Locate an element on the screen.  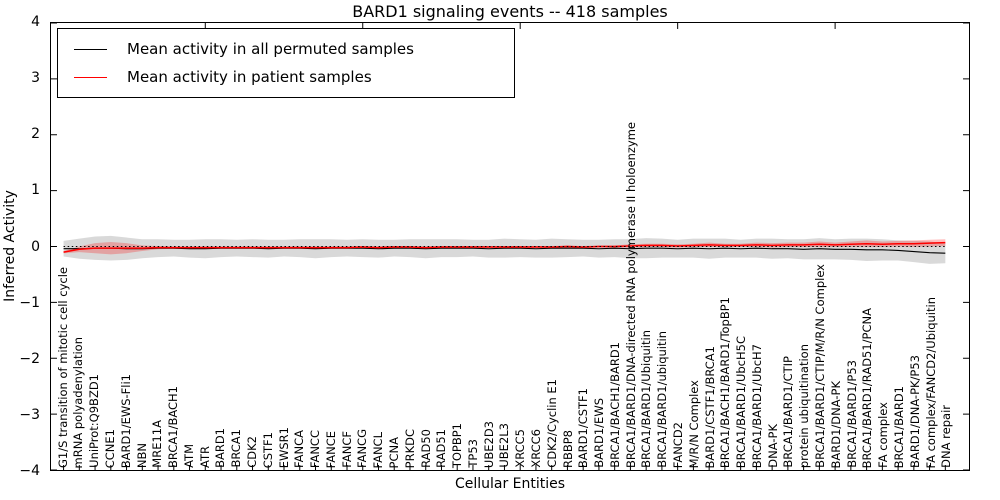
y-tick-label: 2 is located at coordinates (35, 134).